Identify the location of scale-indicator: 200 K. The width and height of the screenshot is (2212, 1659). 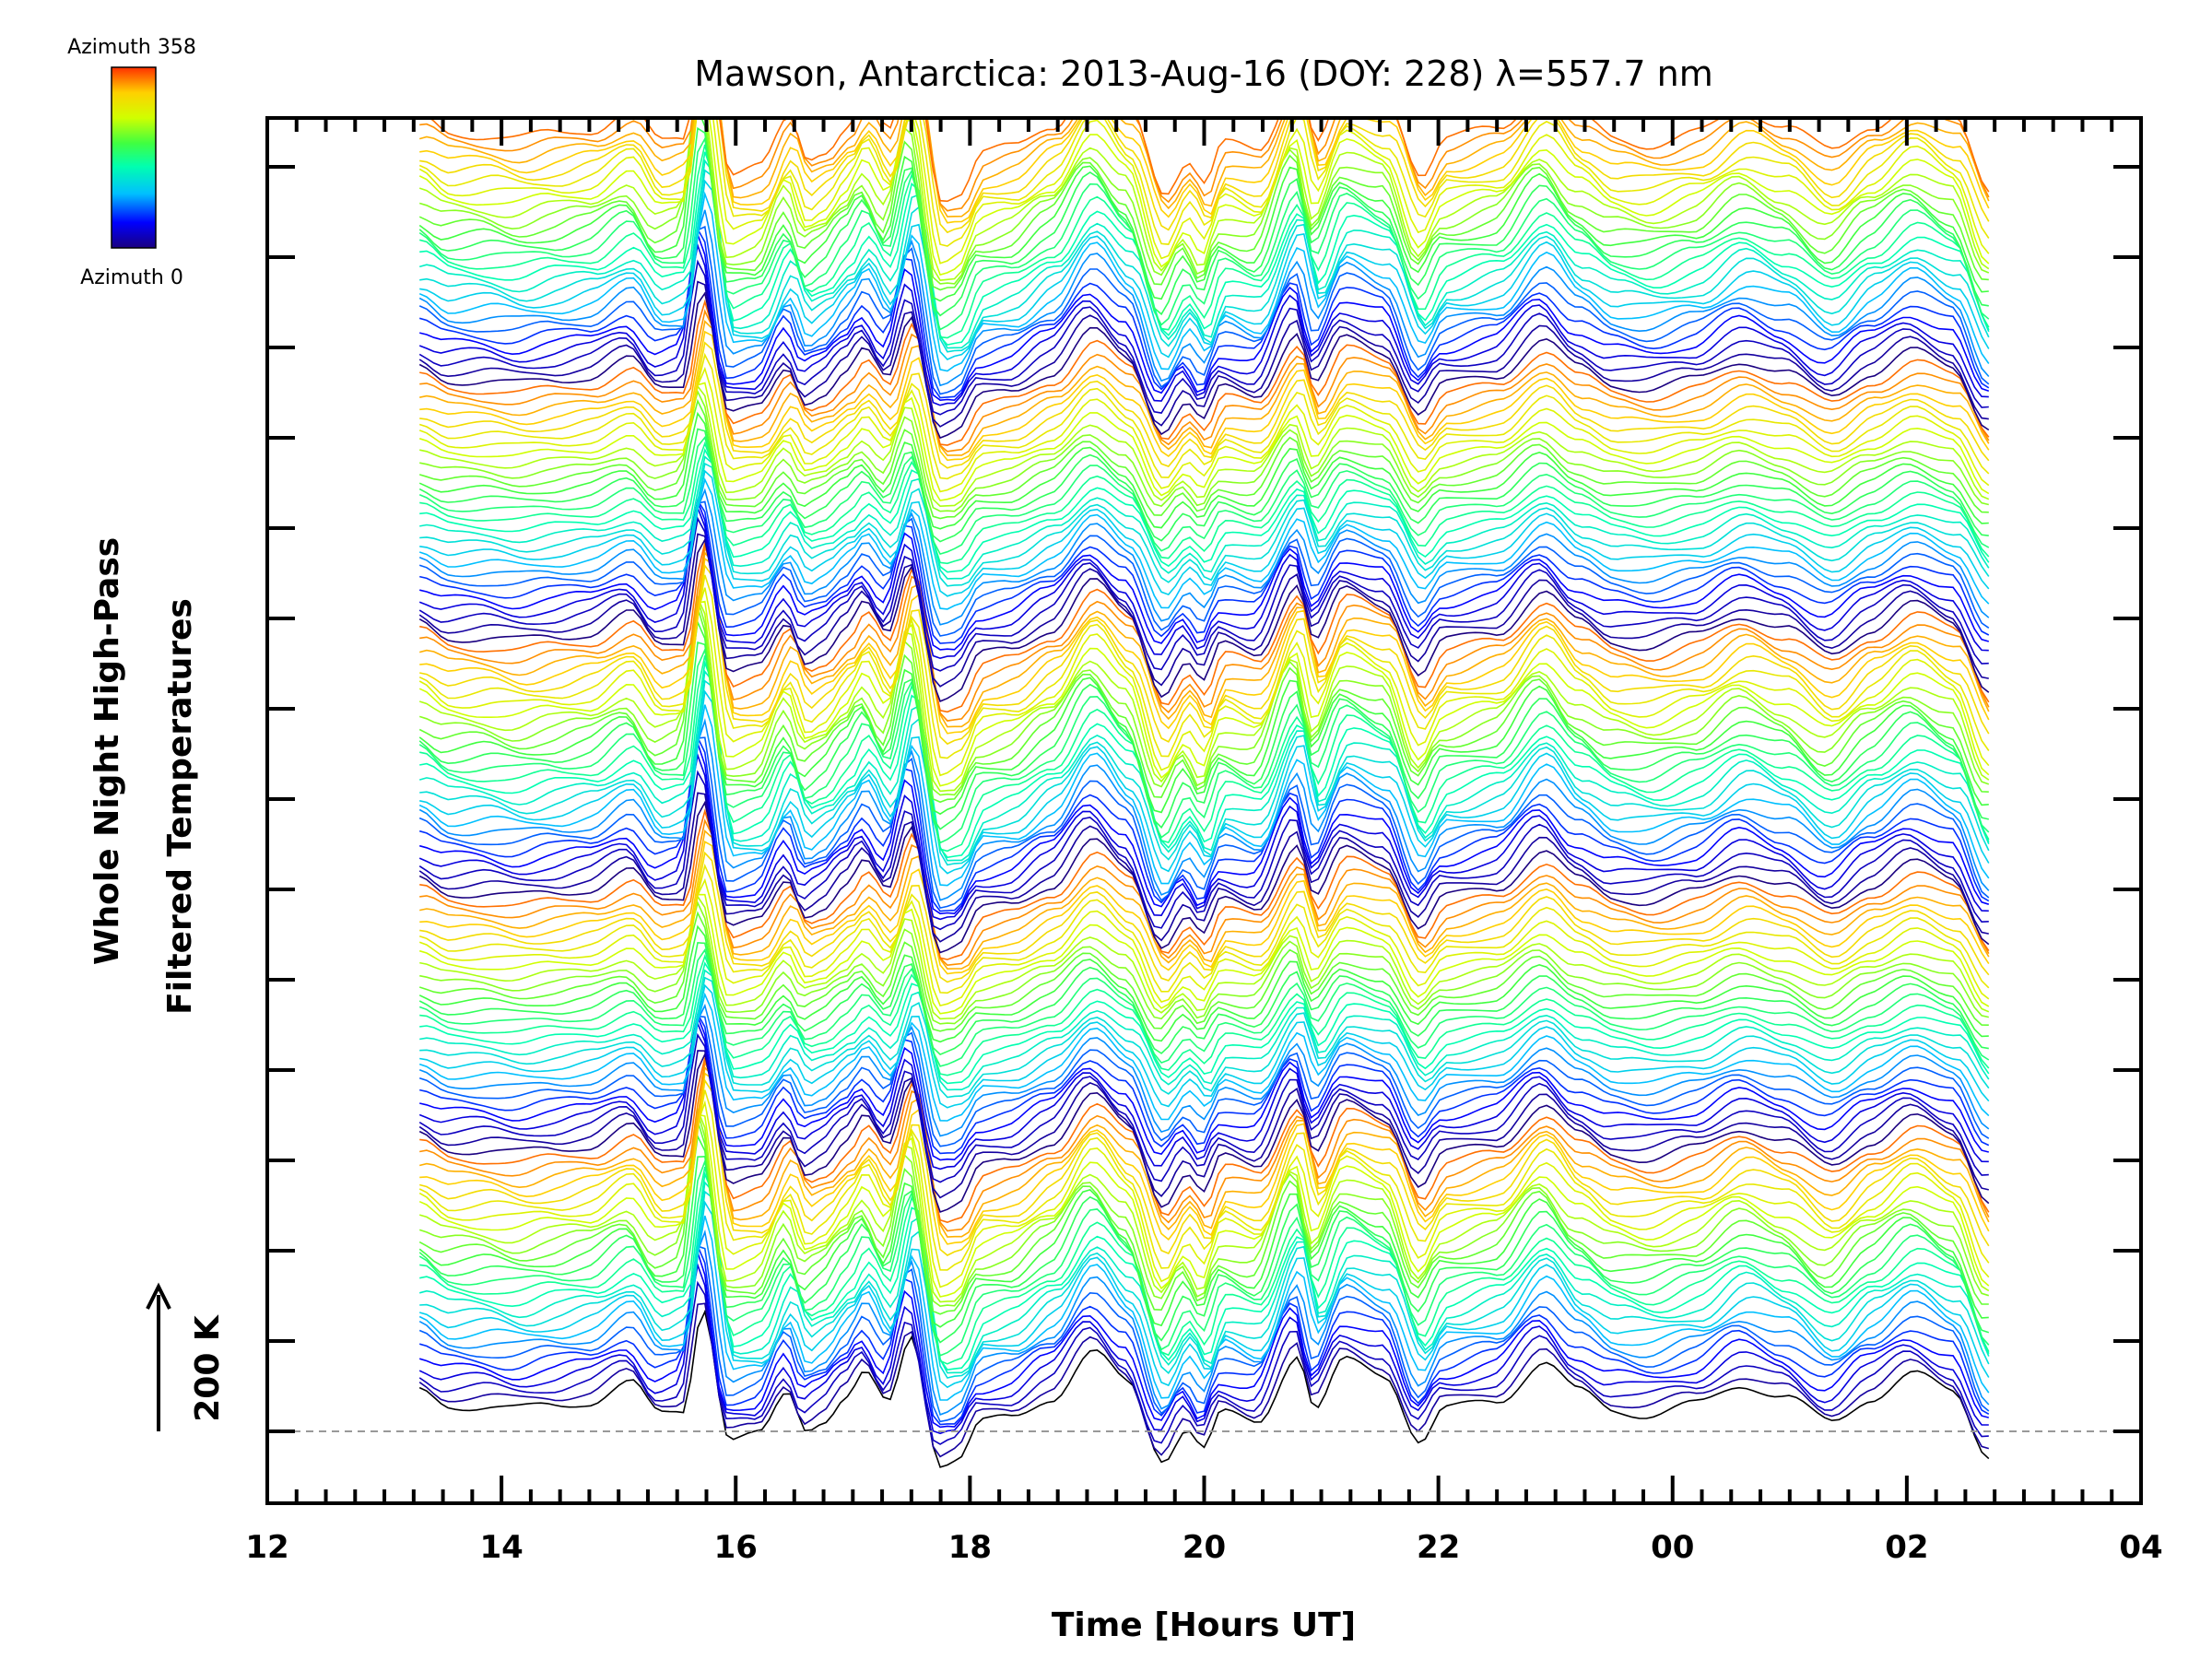
(186, 1356).